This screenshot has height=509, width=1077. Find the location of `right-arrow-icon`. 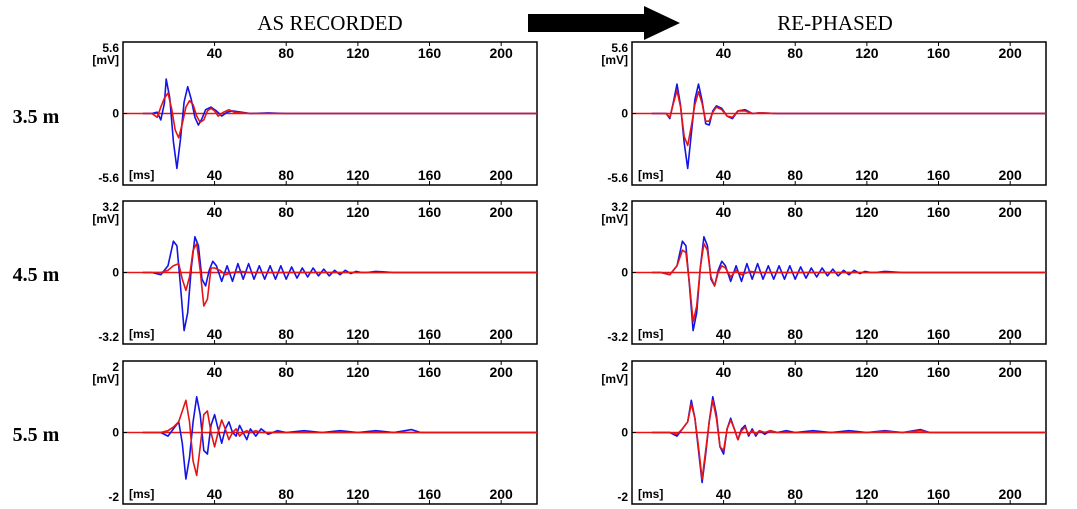

right-arrow-icon is located at coordinates (604, 23).